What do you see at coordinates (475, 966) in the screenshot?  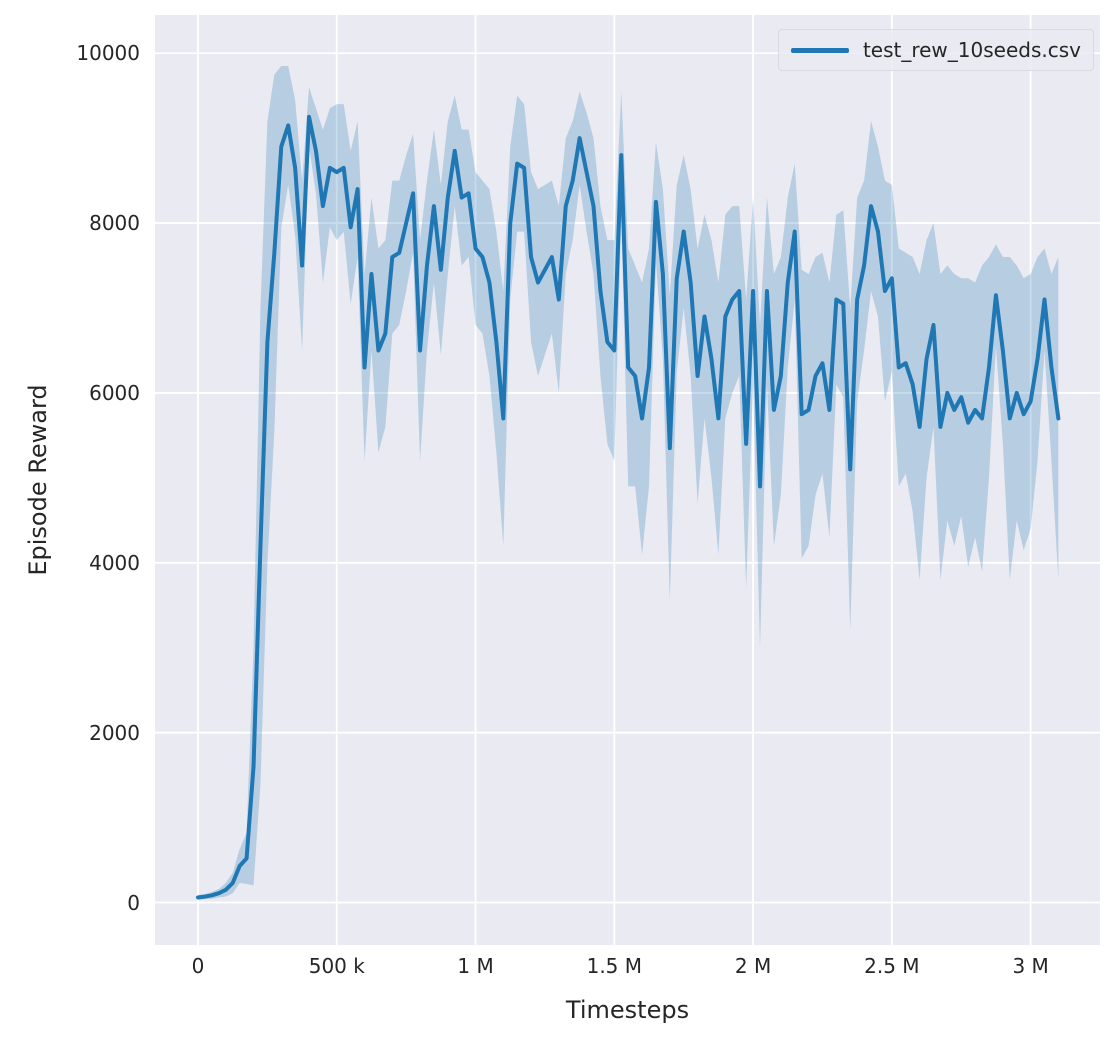 I see `x-tick-label: 1 M` at bounding box center [475, 966].